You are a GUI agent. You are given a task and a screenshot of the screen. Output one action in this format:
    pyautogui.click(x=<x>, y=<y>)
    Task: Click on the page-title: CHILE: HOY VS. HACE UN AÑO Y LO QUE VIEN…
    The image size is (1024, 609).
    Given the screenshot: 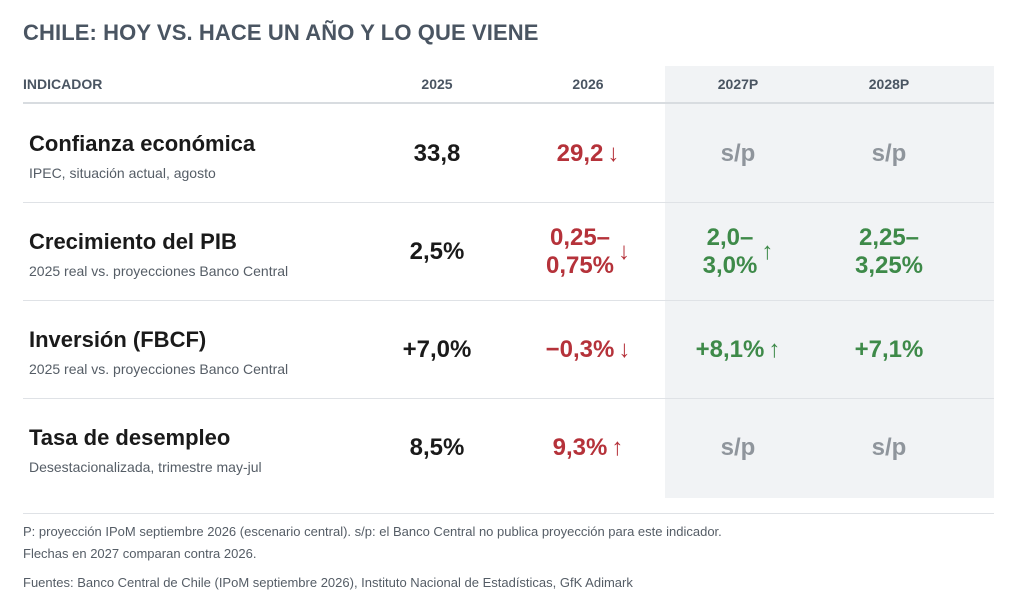 What is the action you would take?
    pyautogui.click(x=281, y=32)
    